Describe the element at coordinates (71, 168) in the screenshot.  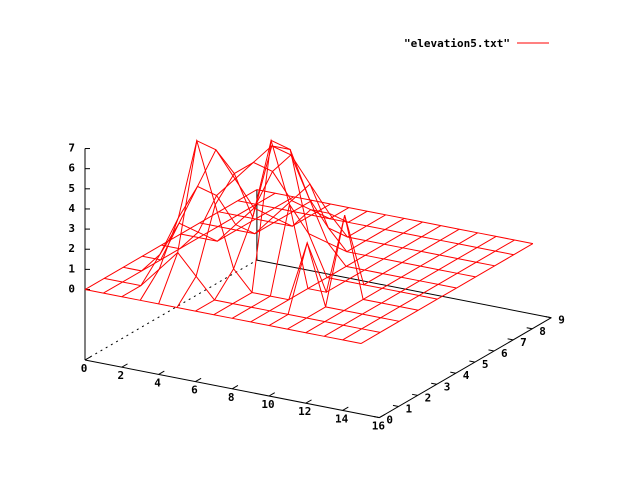
I see `z-tick-label: 6` at that location.